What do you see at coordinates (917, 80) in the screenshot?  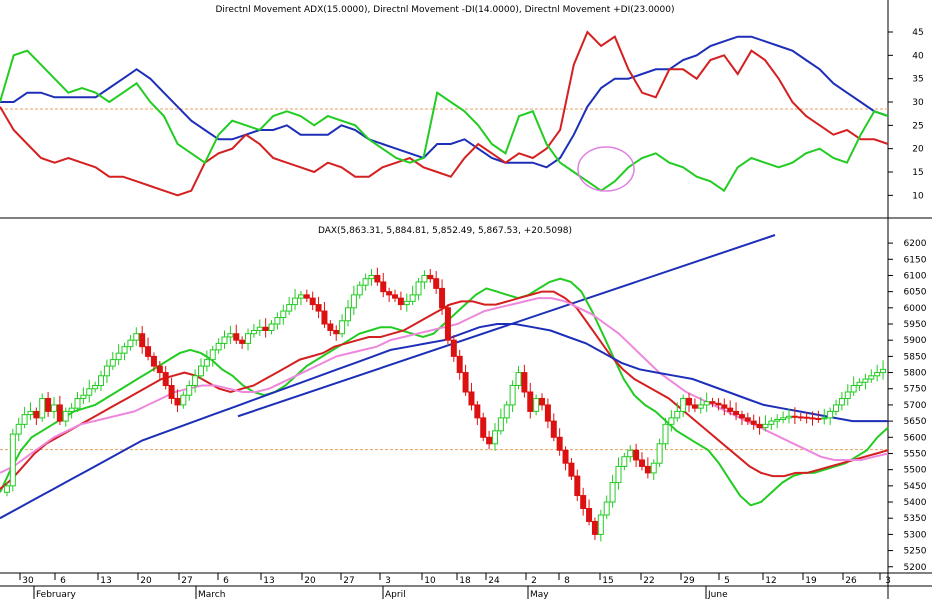 I see `dmi-y-tick-label: 35` at bounding box center [917, 80].